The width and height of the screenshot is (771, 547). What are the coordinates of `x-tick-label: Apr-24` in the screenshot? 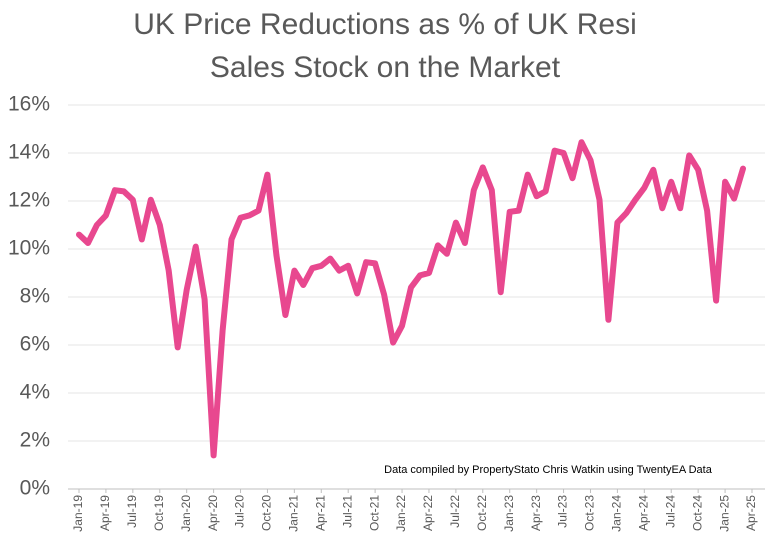 It's located at (643, 513).